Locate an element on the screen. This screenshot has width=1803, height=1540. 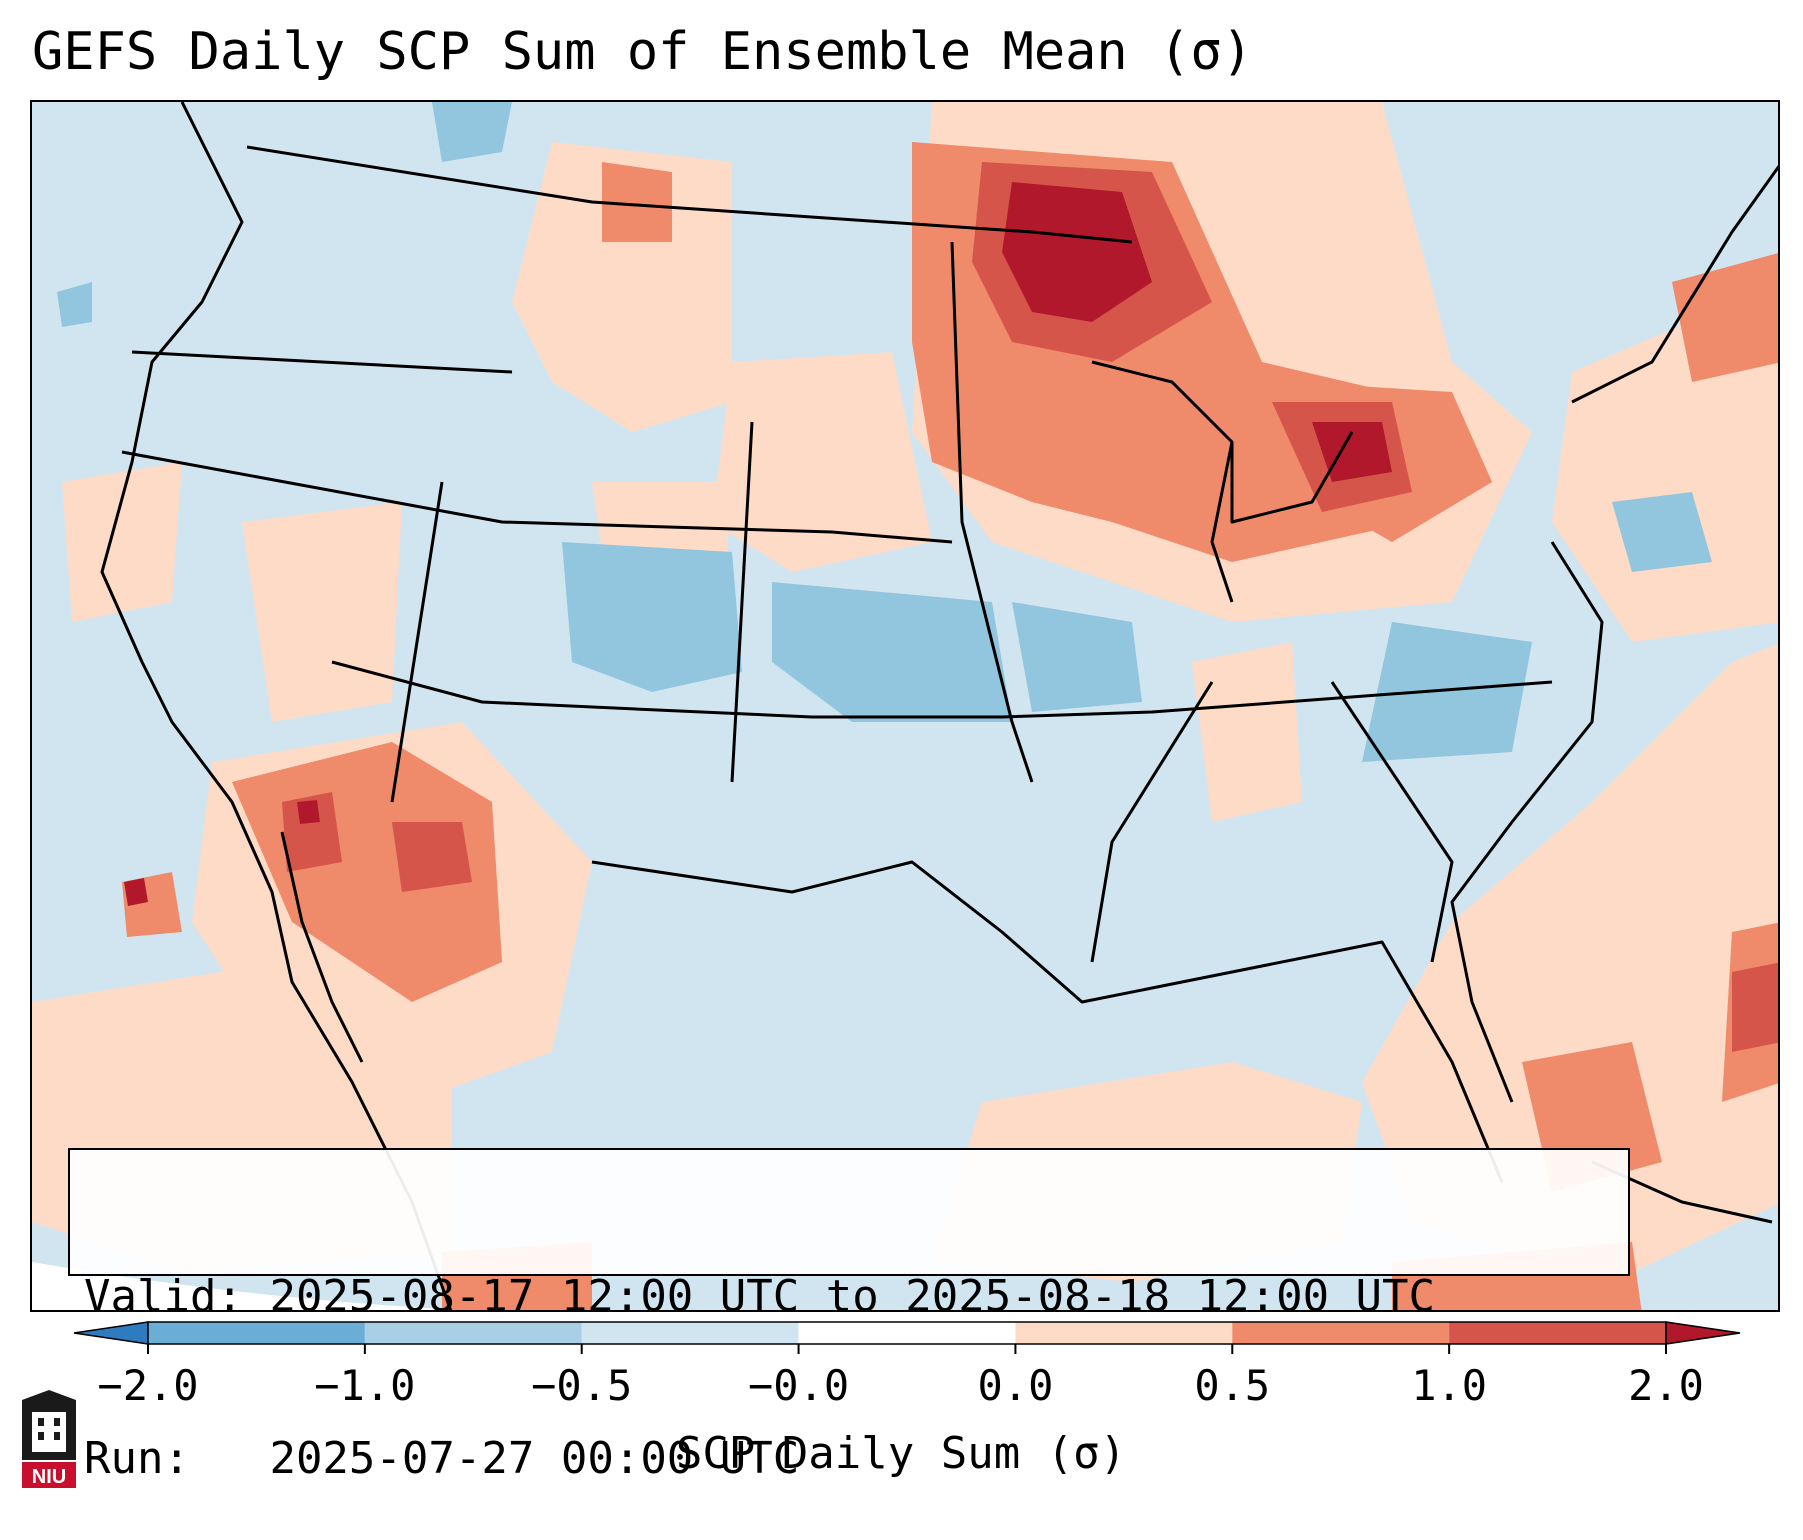
logo-banner is located at coordinates (49, 1475).